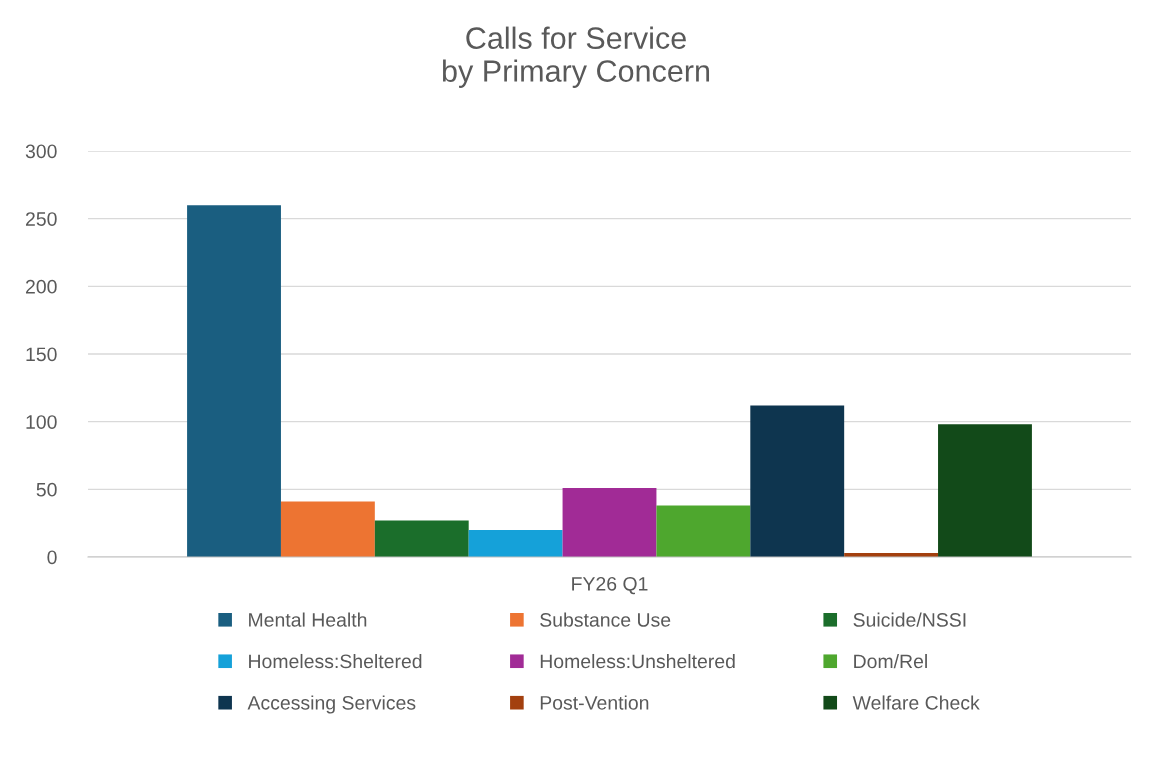 Image resolution: width=1152 pixels, height=759 pixels. Describe the element at coordinates (41, 286) in the screenshot. I see `y-tick-label: 200` at that location.